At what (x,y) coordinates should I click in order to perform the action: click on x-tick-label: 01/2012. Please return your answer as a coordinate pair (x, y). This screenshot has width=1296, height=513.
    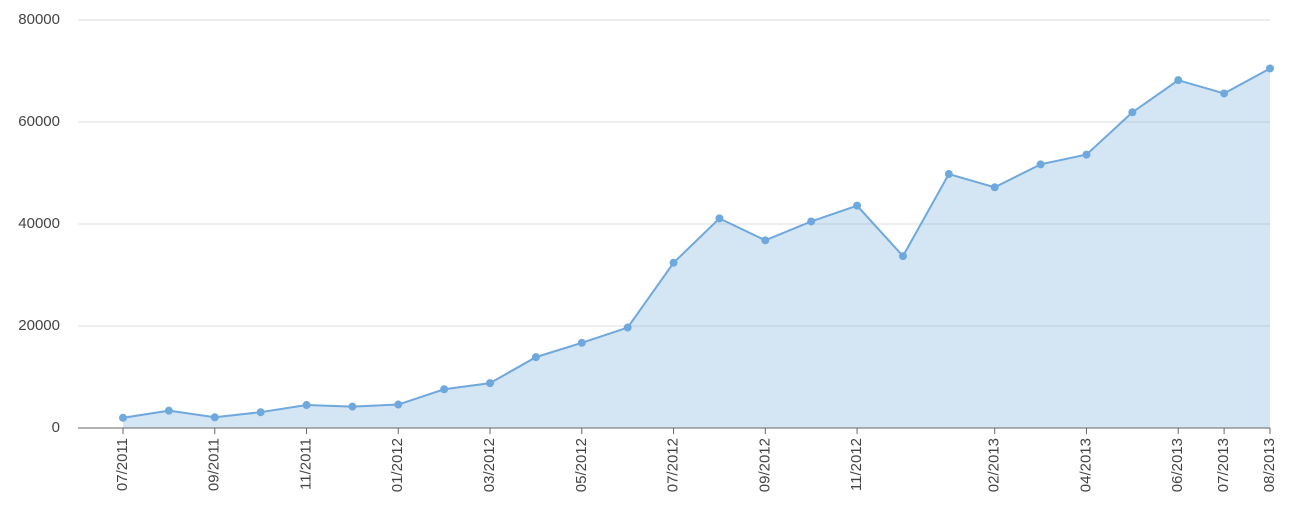
    Looking at the image, I should click on (397, 465).